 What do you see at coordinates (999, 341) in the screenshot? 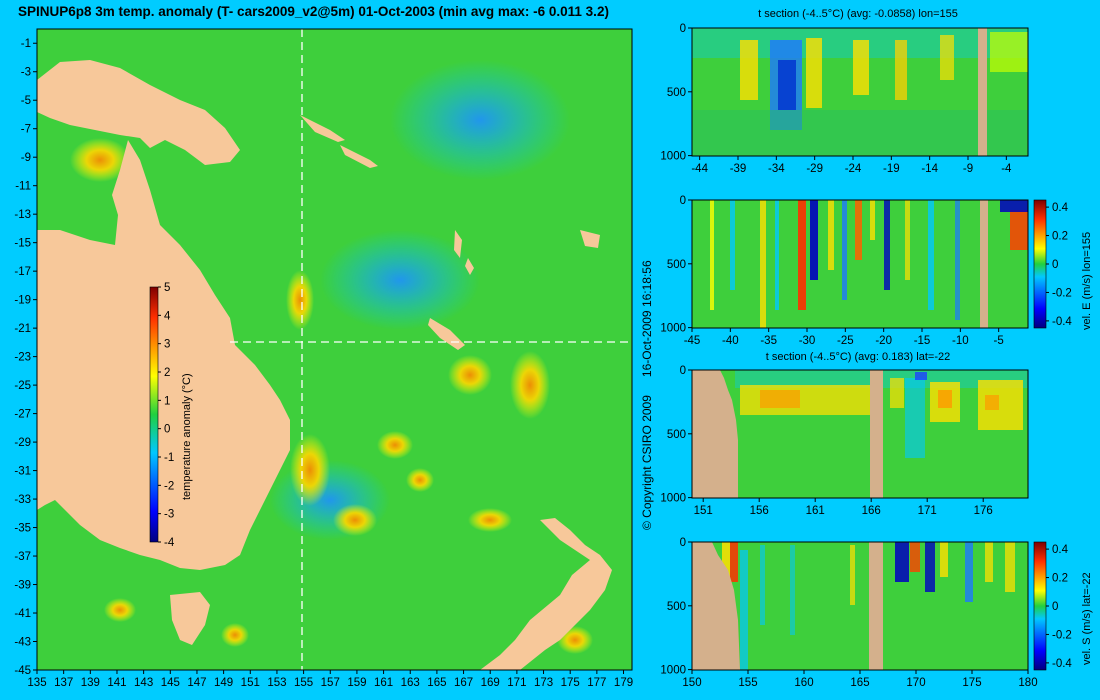
I see `x-tick-label: -5` at bounding box center [999, 341].